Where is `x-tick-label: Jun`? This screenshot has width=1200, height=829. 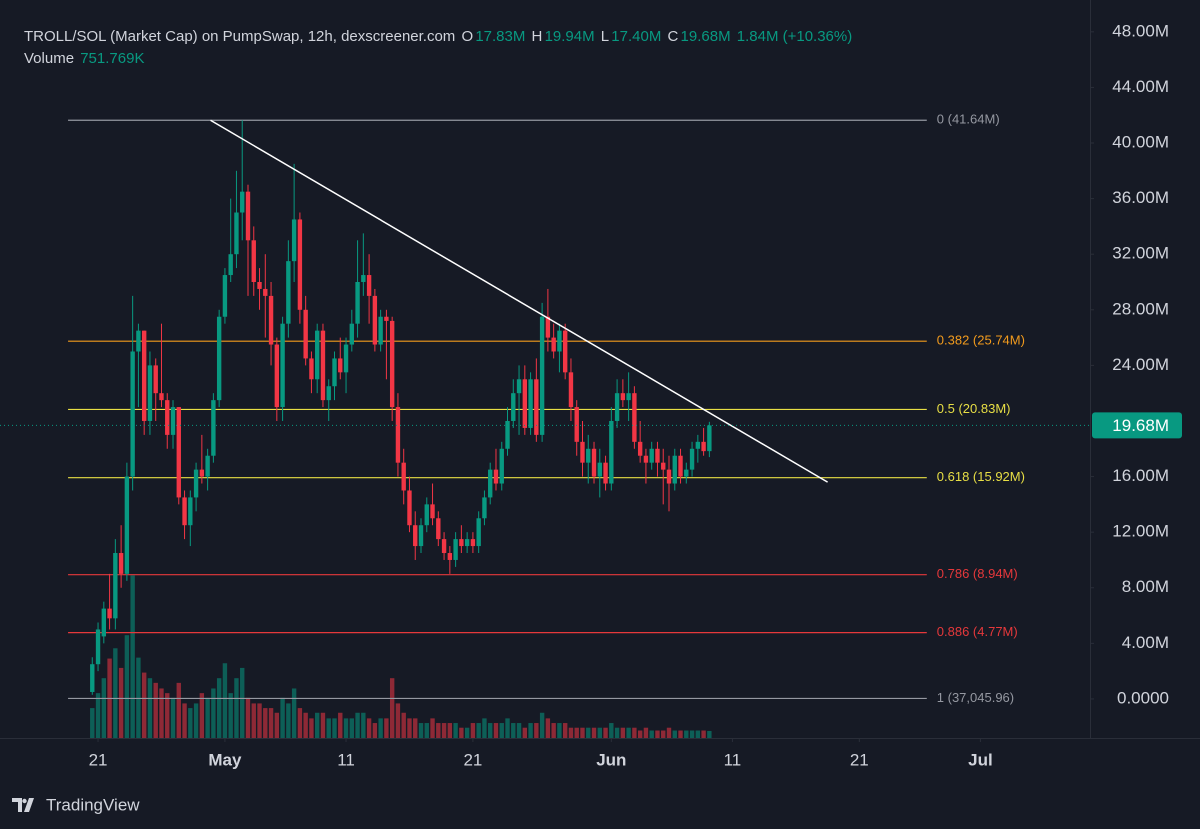
x-tick-label: Jun is located at coordinates (611, 759).